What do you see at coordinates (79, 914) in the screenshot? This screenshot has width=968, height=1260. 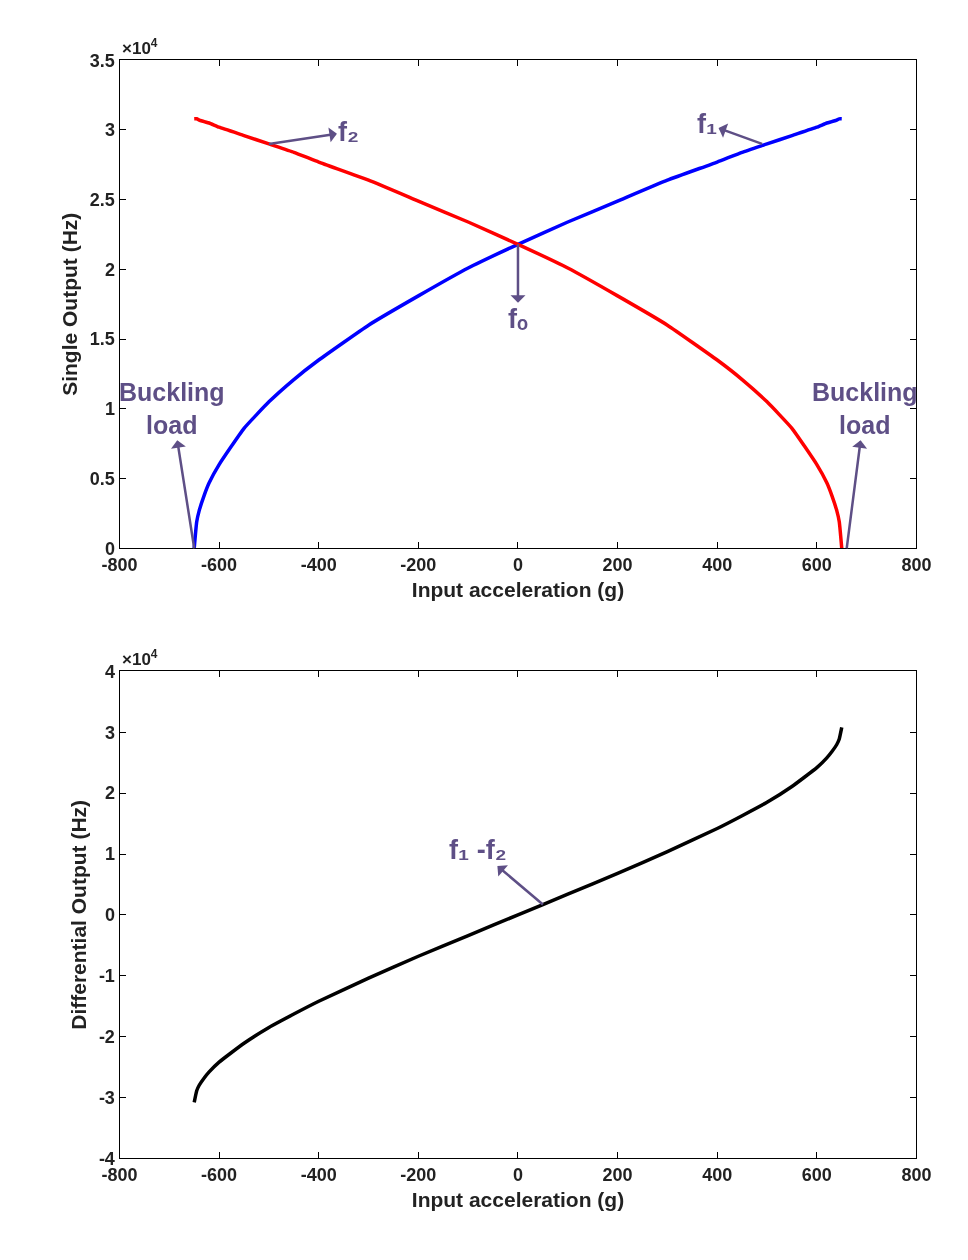 I see `y-axis-title: Differential Output (Hz)` at bounding box center [79, 914].